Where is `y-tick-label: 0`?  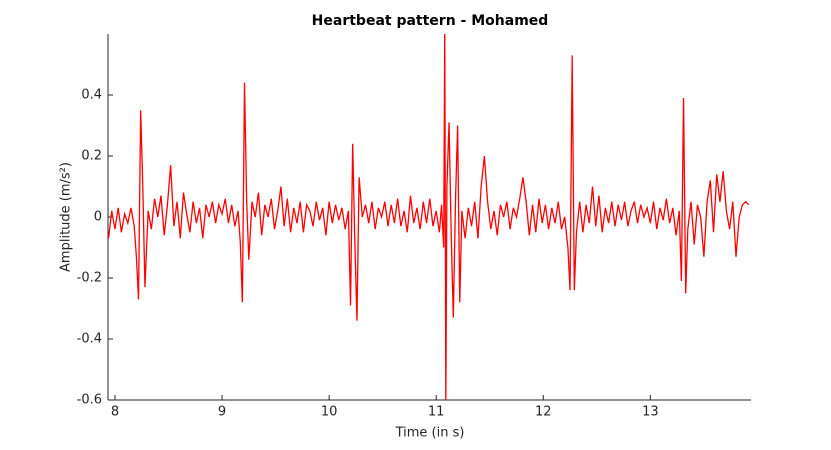 y-tick-label: 0 is located at coordinates (98, 217).